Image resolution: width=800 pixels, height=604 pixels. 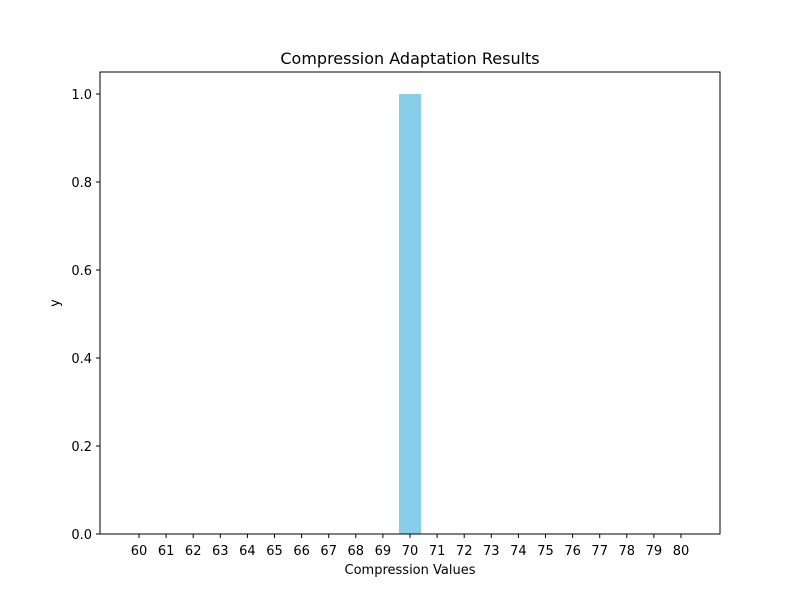 I want to click on y-tick-label: 0.4, so click(x=81, y=359).